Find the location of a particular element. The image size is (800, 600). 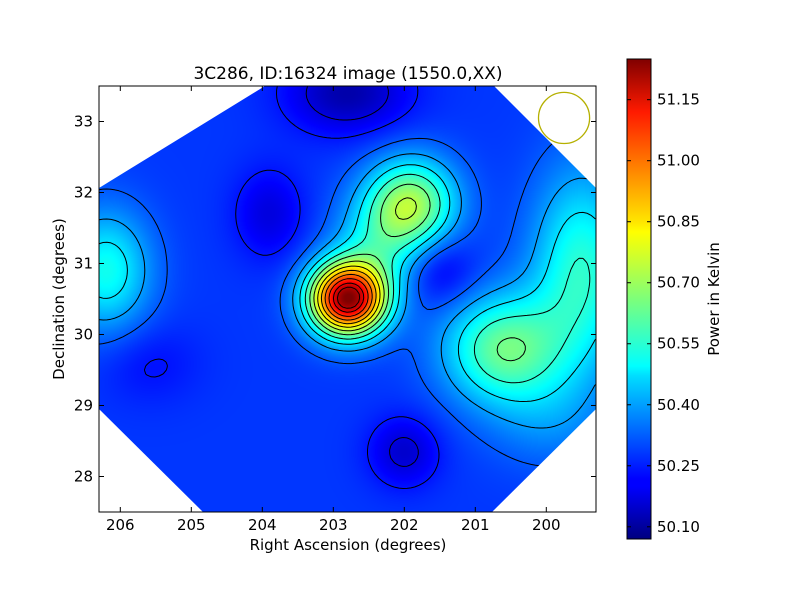

x-tick-label: 204 is located at coordinates (262, 525).